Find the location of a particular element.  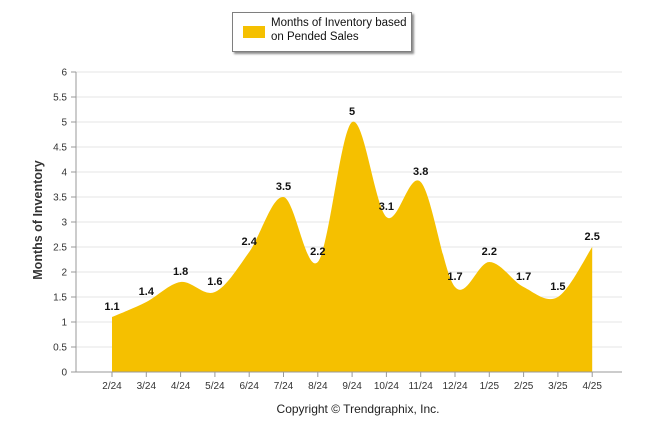

x-tick-label: 7/24 is located at coordinates (284, 386).